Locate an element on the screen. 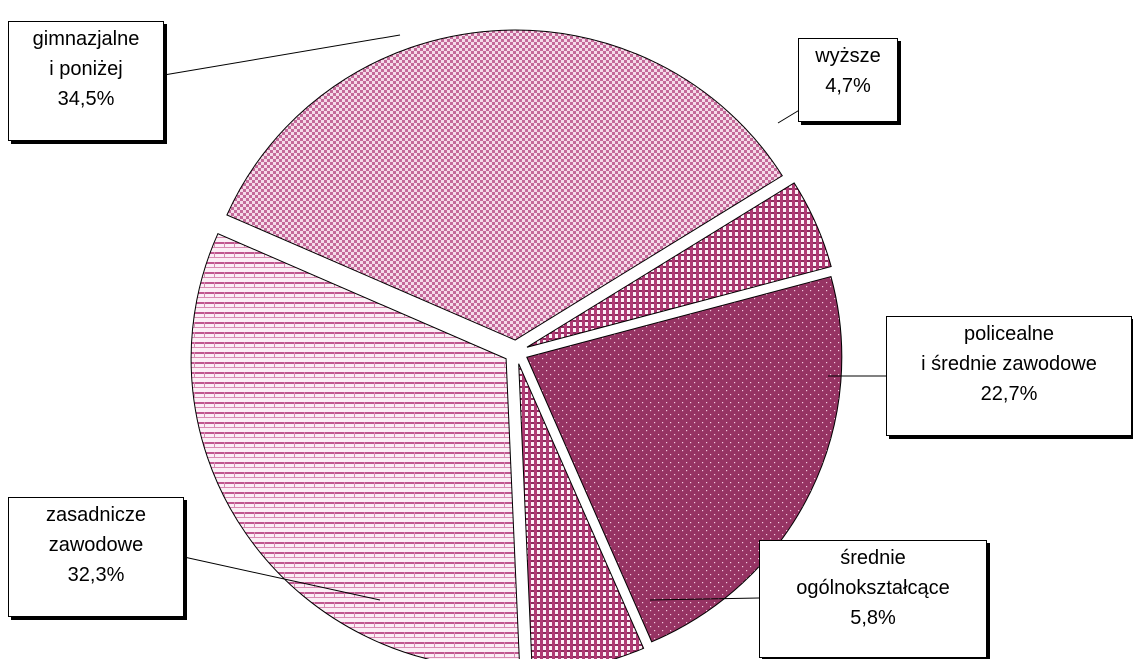  slice-label: policealne i średnie zawodowe 22,7% is located at coordinates (1009, 376).